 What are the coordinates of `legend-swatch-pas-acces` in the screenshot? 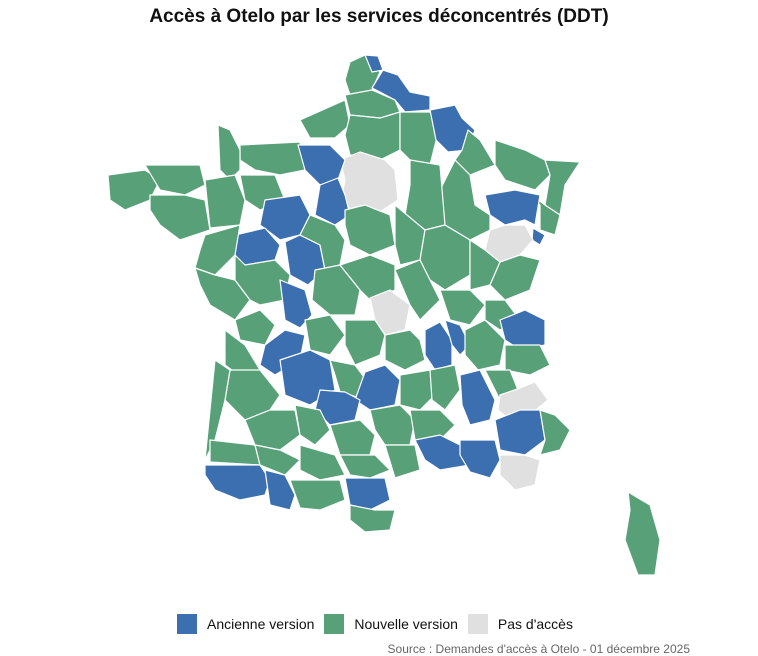 It's located at (477, 624).